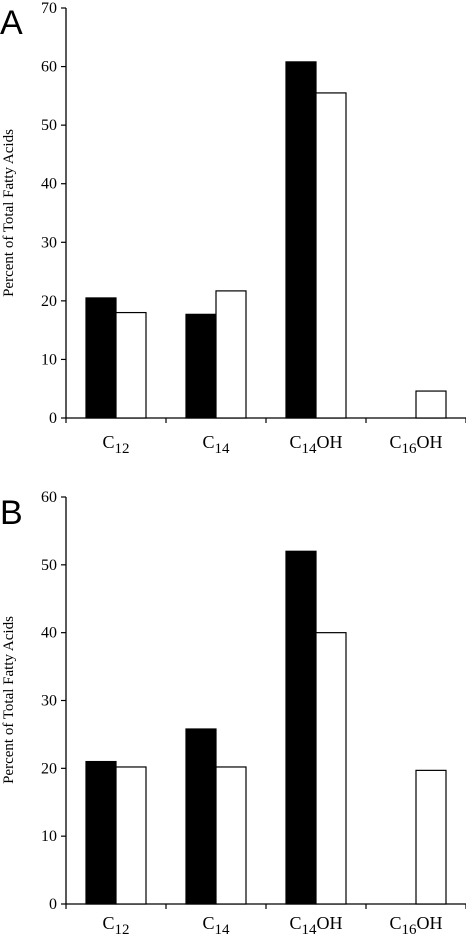 The width and height of the screenshot is (466, 939). What do you see at coordinates (11, 23) in the screenshot?
I see `panel-label: A` at bounding box center [11, 23].